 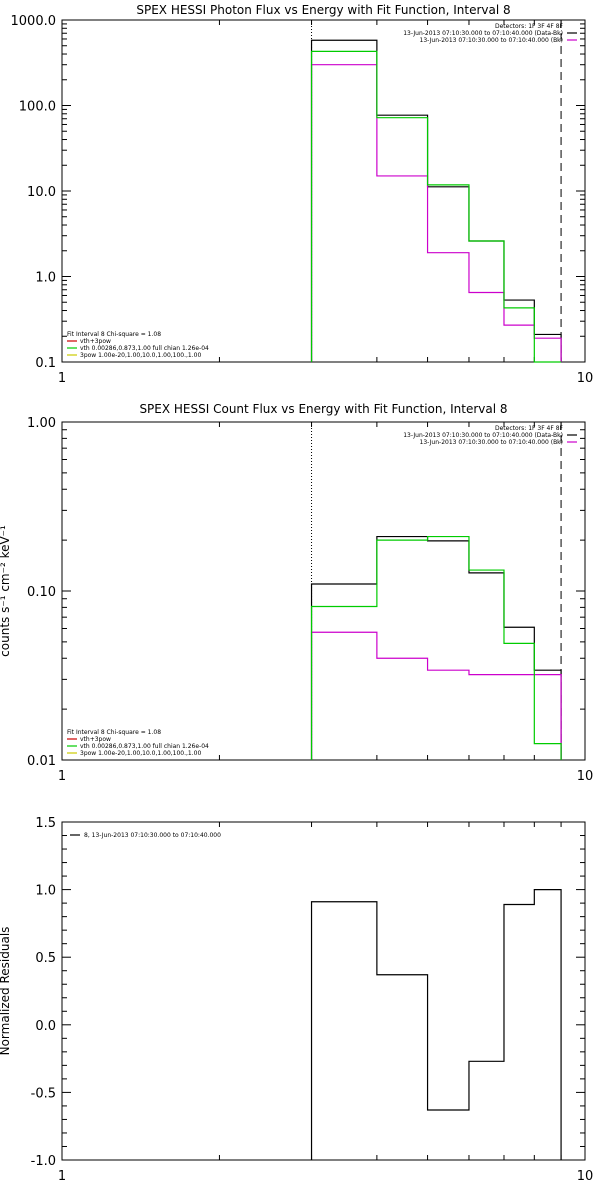 What do you see at coordinates (43, 1093) in the screenshot?
I see `y-tick-label: -0.5` at bounding box center [43, 1093].